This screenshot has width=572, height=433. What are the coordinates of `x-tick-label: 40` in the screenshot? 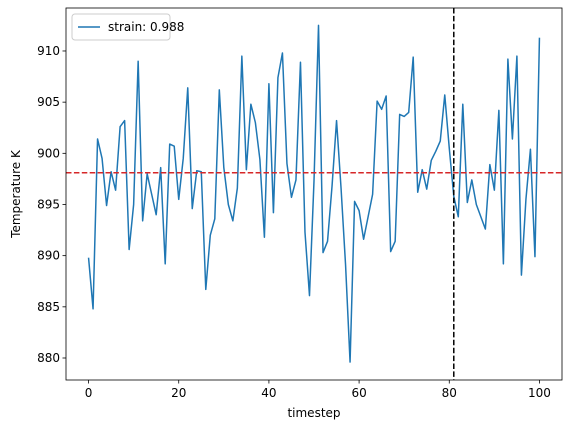 It's located at (268, 393).